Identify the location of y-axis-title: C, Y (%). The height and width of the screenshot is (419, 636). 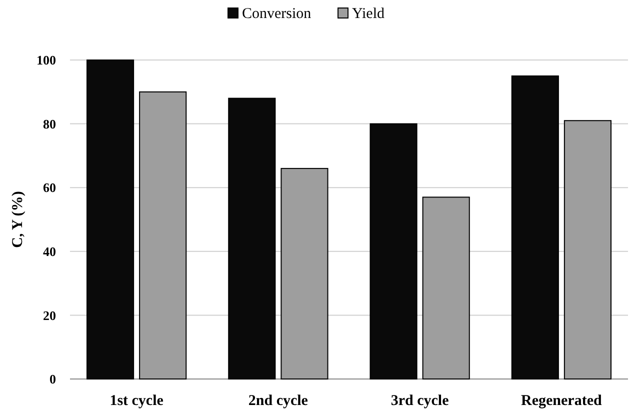
(18, 219).